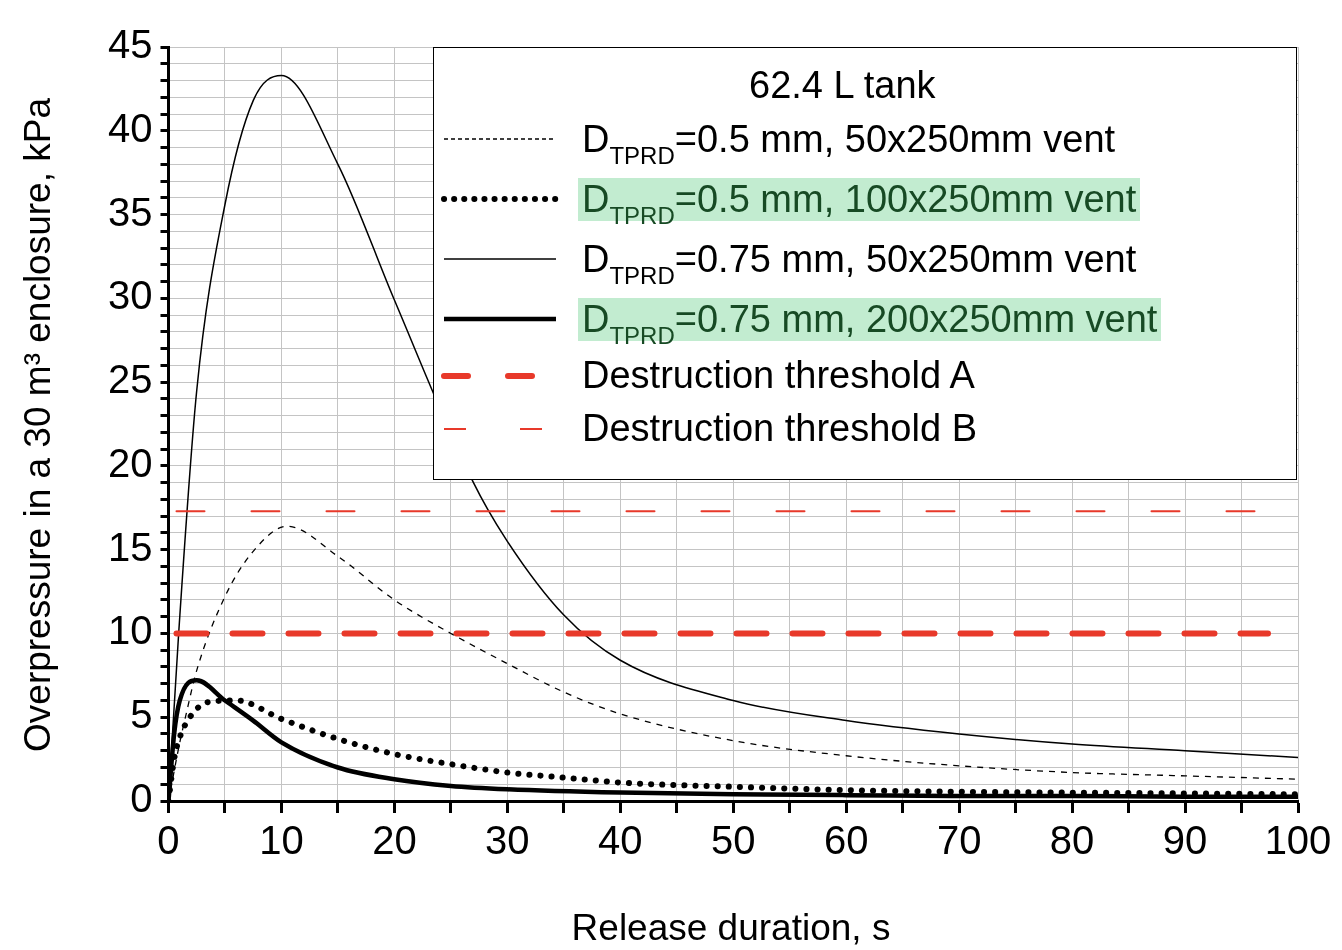  I want to click on y-tick-label: 35, so click(130, 211).